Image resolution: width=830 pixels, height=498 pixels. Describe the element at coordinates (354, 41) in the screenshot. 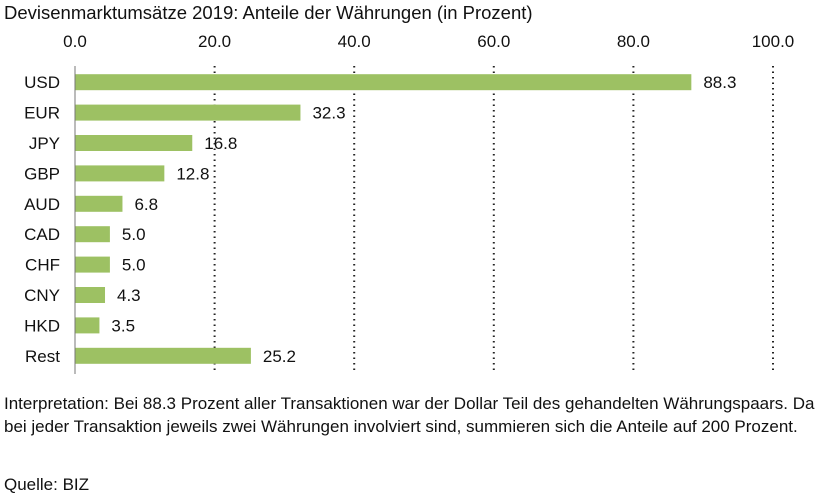

I see `x-tick-label: 40.0` at that location.